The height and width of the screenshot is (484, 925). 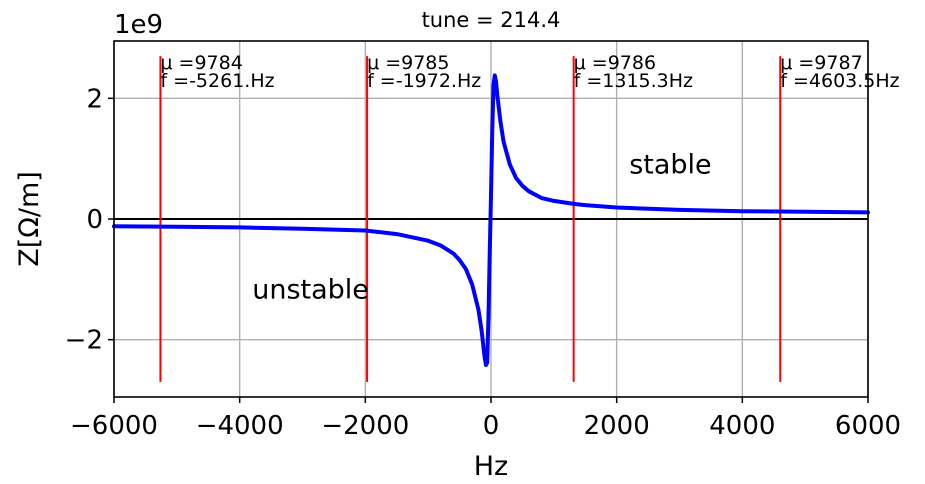 I want to click on region-label: stable, so click(x=670, y=165).